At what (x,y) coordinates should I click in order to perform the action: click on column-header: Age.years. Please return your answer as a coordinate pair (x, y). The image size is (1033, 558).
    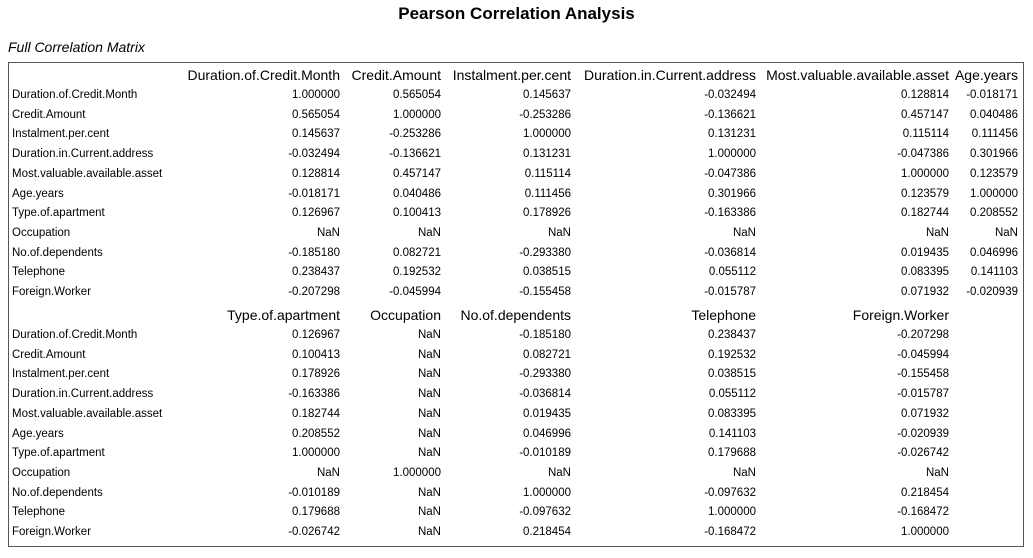
    Looking at the image, I should click on (986, 75).